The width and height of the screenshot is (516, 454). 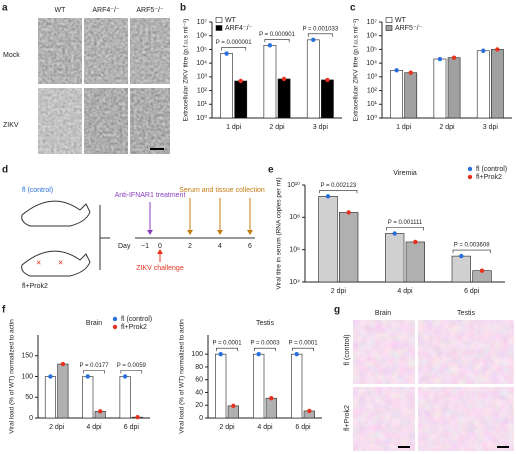 What do you see at coordinates (220, 246) in the screenshot?
I see `day: 4` at bounding box center [220, 246].